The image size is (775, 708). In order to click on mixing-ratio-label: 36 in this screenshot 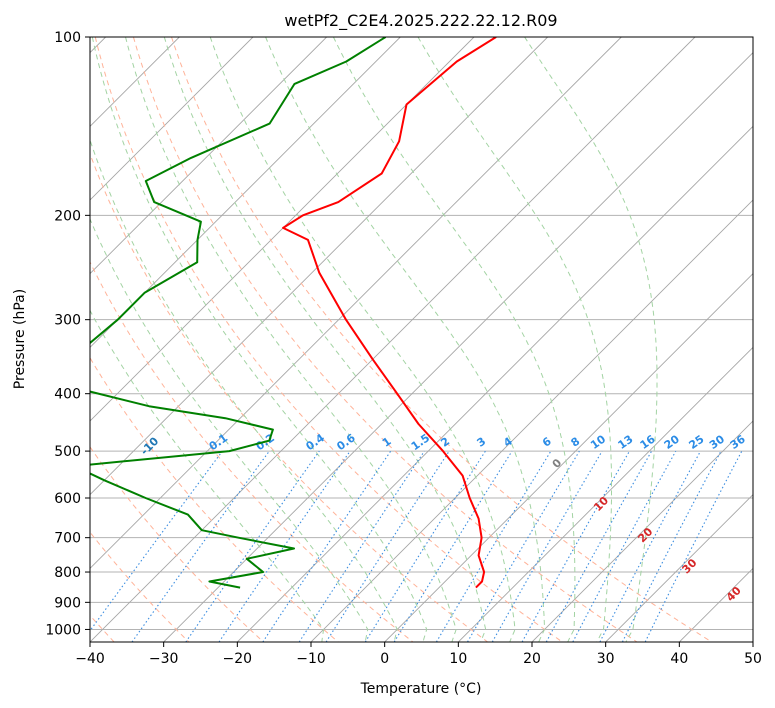, I will do `click(738, 442)`.